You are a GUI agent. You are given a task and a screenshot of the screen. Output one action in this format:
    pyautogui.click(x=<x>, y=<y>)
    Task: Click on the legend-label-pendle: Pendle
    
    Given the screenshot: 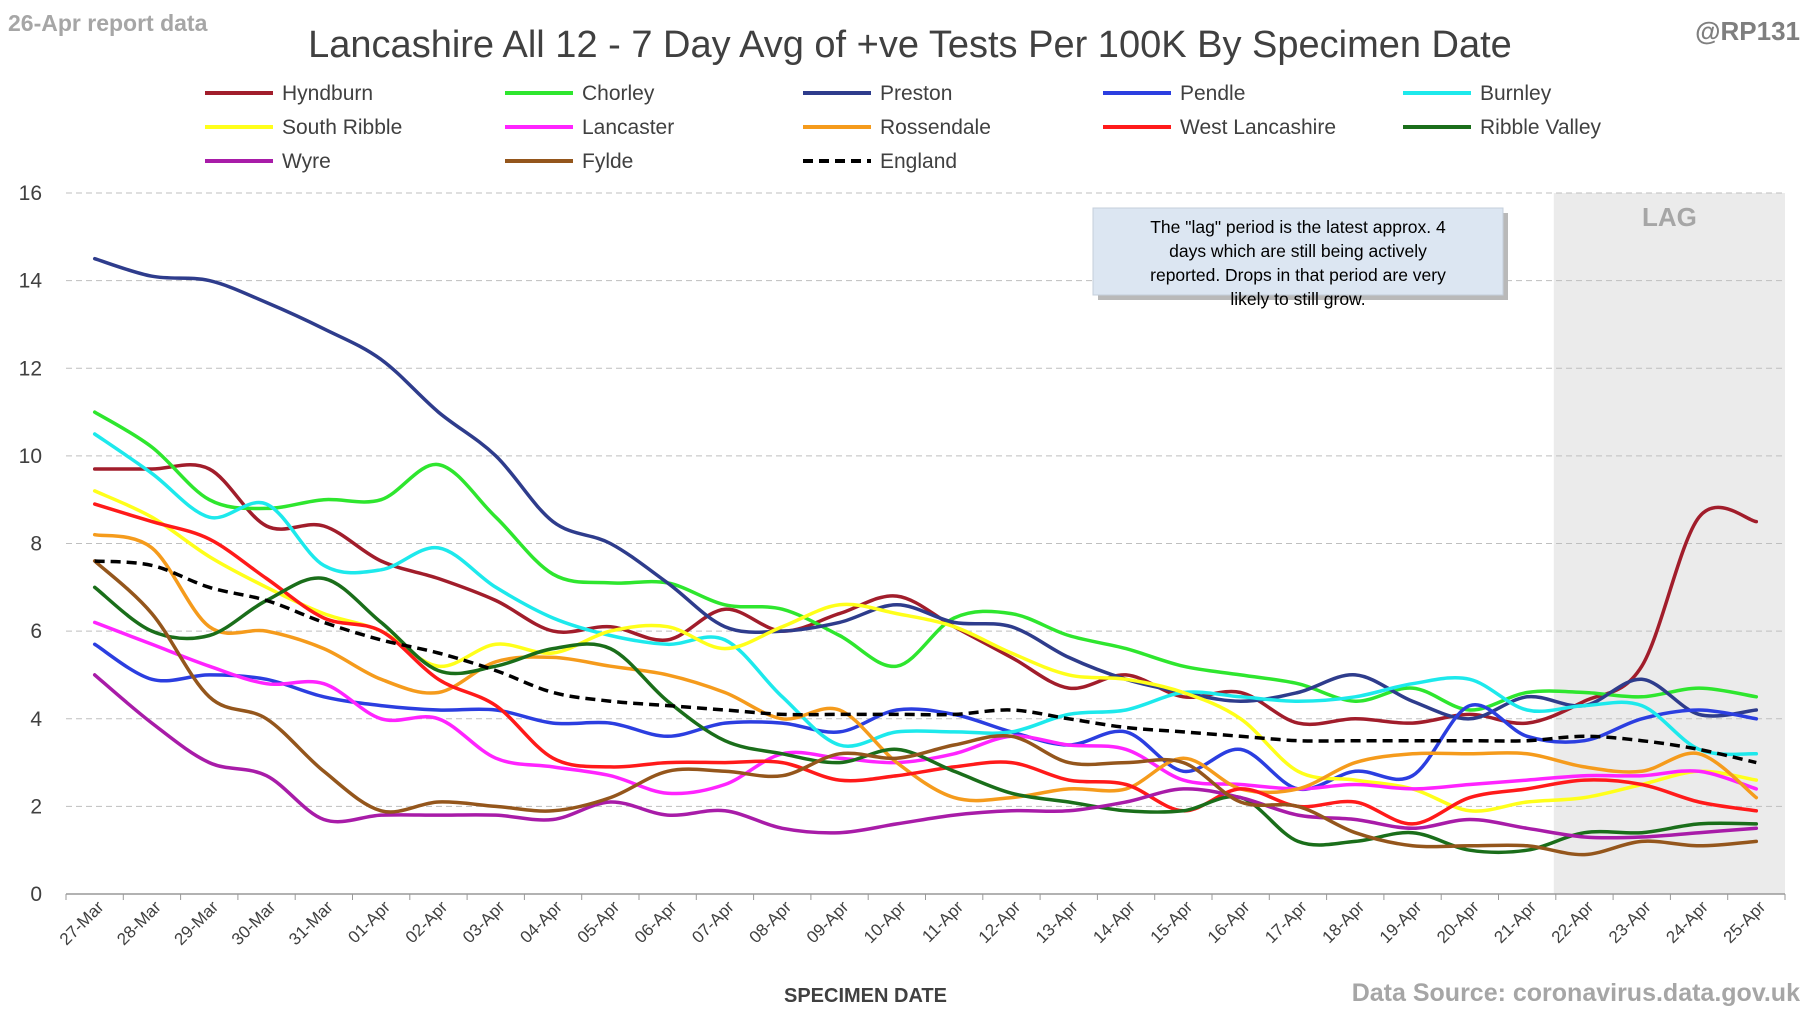 What is the action you would take?
    pyautogui.click(x=1212, y=93)
    